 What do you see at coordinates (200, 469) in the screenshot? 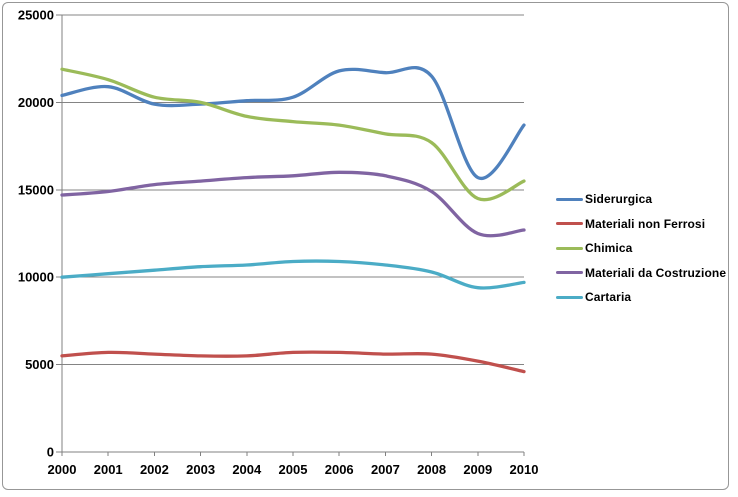
I see `x-axis-label-2003: 2003` at bounding box center [200, 469].